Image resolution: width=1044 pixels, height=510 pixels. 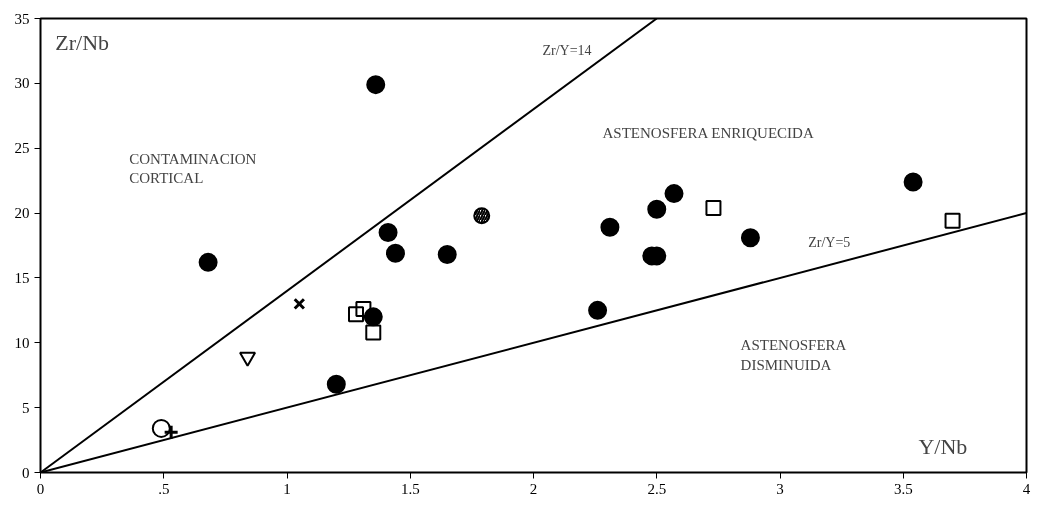 What do you see at coordinates (26, 472) in the screenshot?
I see `y-tick-label: 0` at bounding box center [26, 472].